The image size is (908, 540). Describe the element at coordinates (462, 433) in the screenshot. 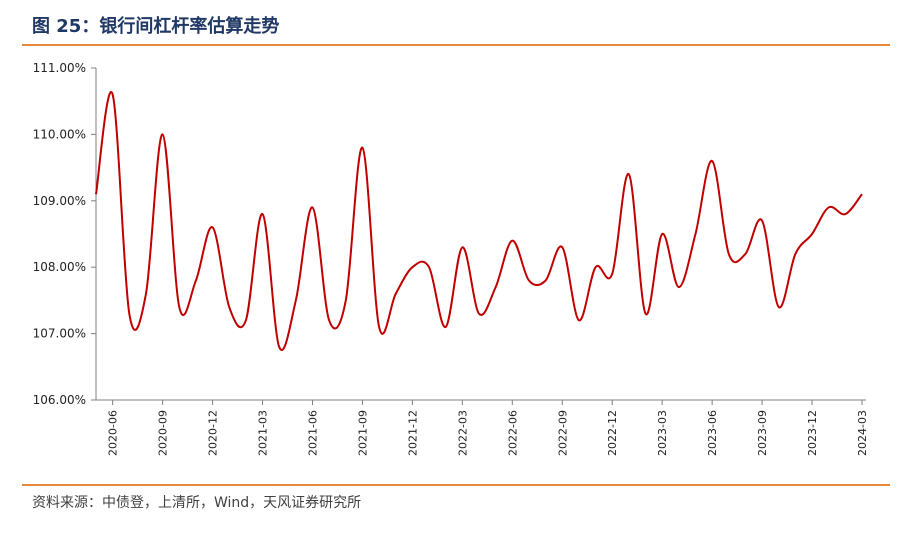

I see `x-tick-label: 2022-03` at that location.